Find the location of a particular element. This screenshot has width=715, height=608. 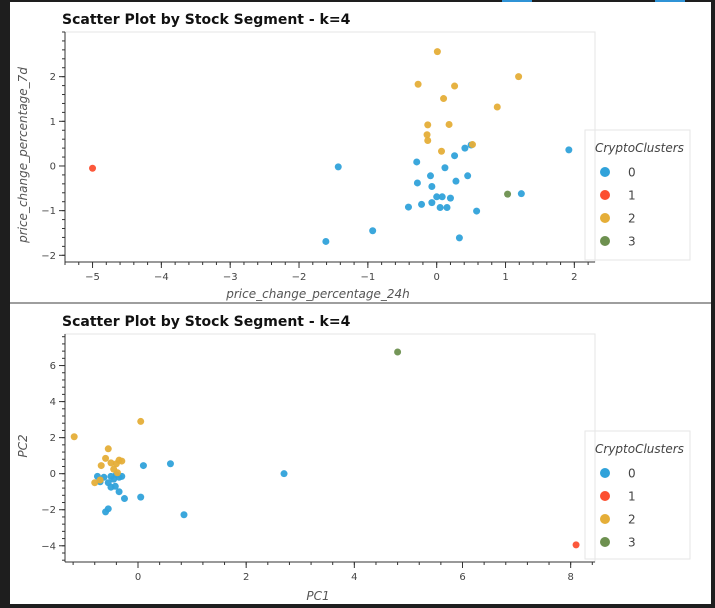

legend-label: 2 is located at coordinates (632, 219).